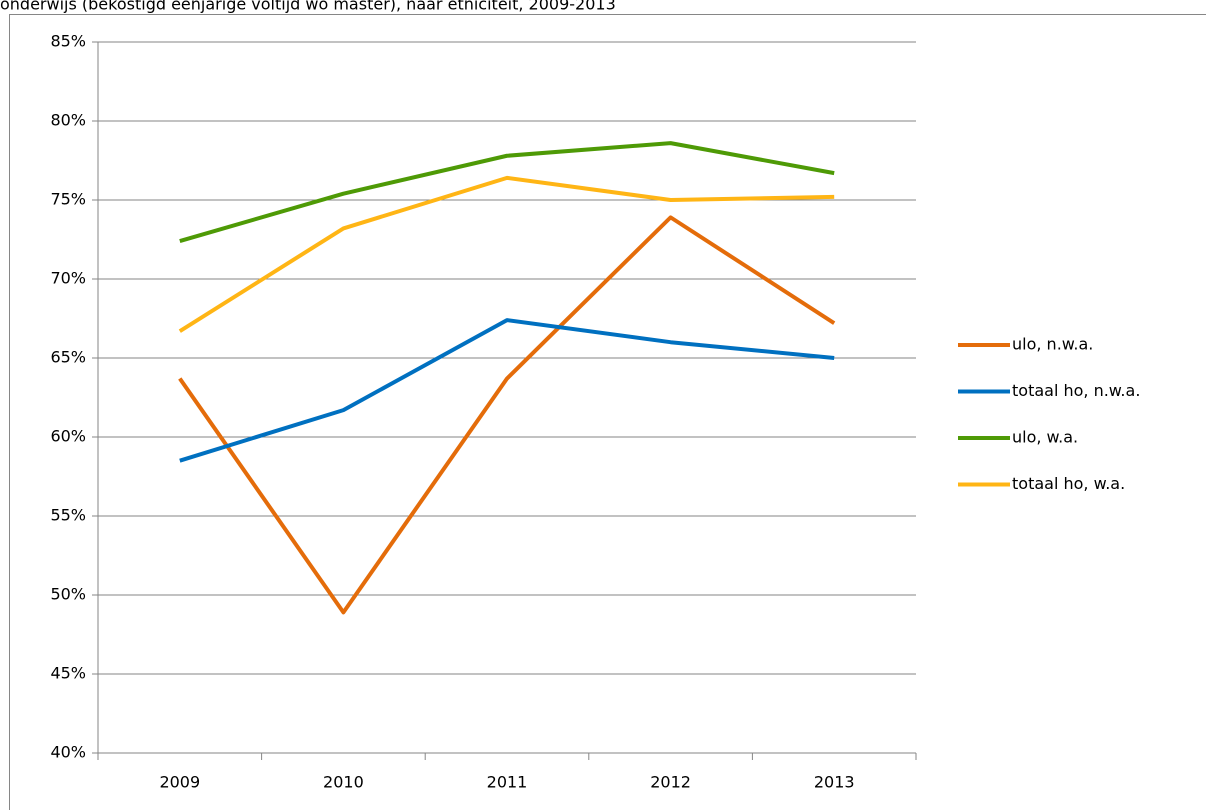 Image resolution: width=1206 pixels, height=810 pixels. Describe the element at coordinates (68, 278) in the screenshot. I see `y-tick-label: 70%` at that location.